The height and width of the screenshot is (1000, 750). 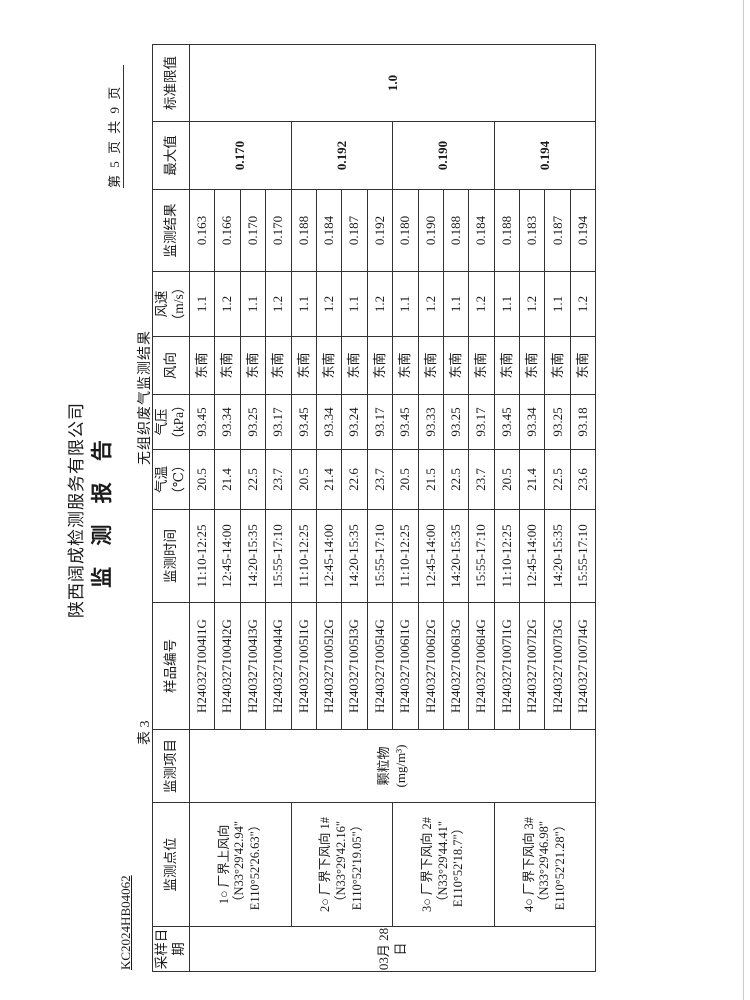 What do you see at coordinates (304, 666) in the screenshot?
I see `sample-id: H2403271005l1G` at bounding box center [304, 666].